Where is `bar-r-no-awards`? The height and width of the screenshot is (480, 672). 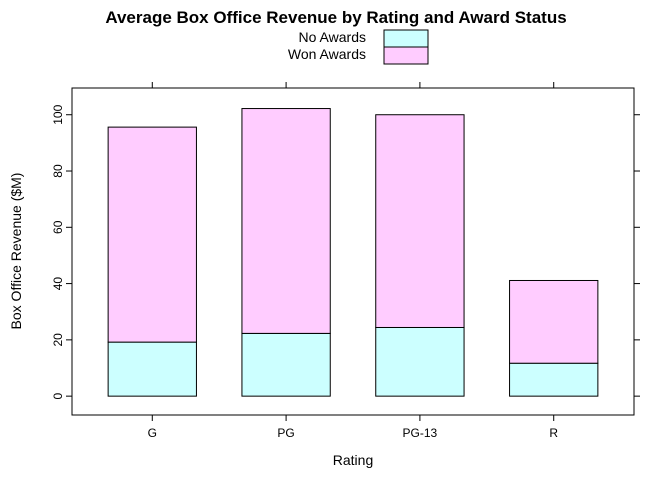 bar-r-no-awards is located at coordinates (554, 379).